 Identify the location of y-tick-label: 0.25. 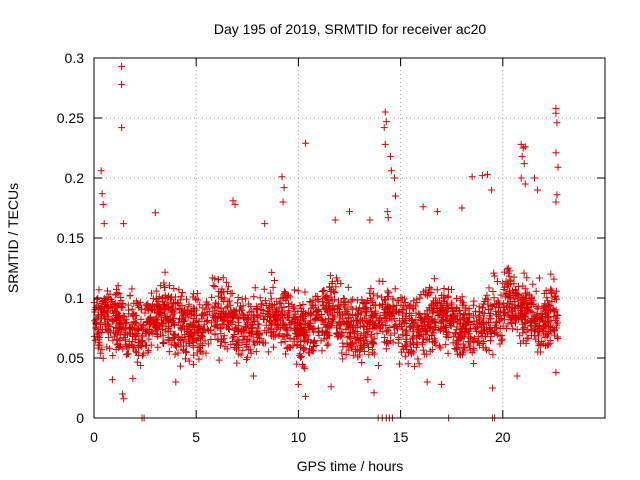
(70, 118).